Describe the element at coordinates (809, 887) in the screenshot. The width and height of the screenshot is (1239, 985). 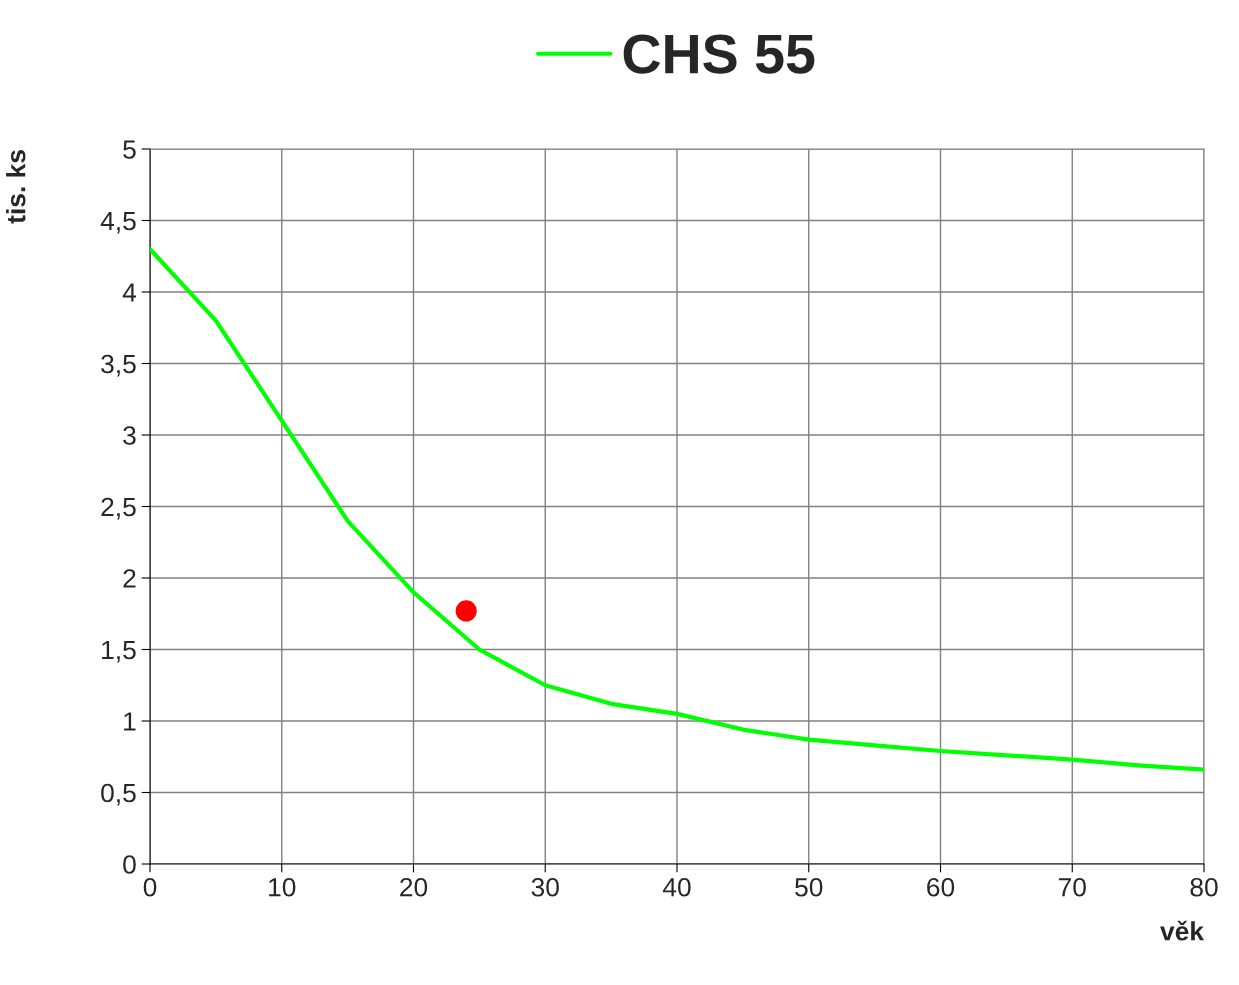
I see `x-tick-label: 50` at that location.